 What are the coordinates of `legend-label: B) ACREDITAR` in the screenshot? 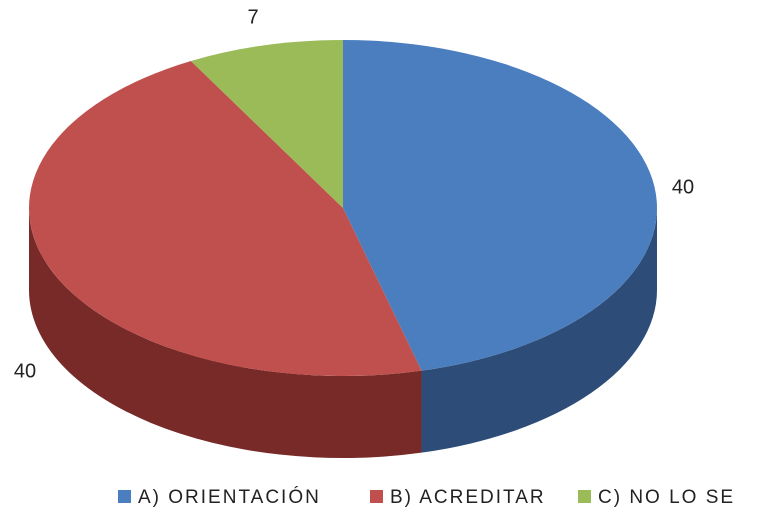 It's located at (468, 497).